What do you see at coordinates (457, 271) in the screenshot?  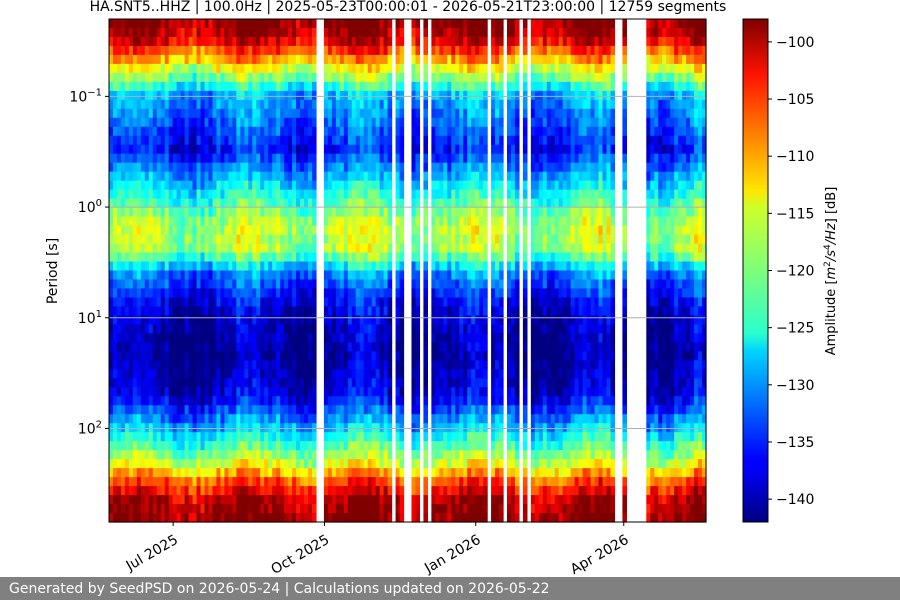 I see `heatmap-column` at bounding box center [457, 271].